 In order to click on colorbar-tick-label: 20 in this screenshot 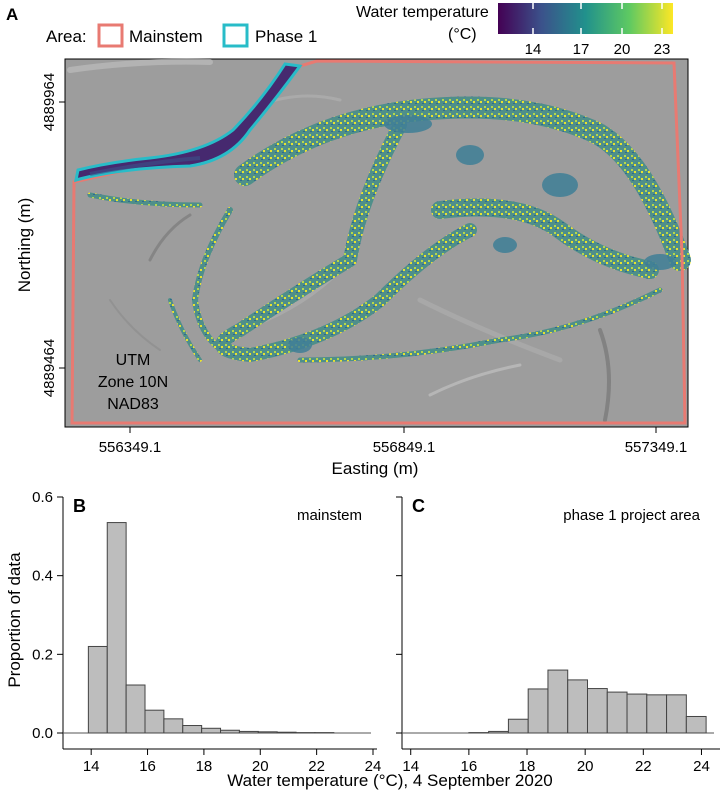, I will do `click(622, 49)`.